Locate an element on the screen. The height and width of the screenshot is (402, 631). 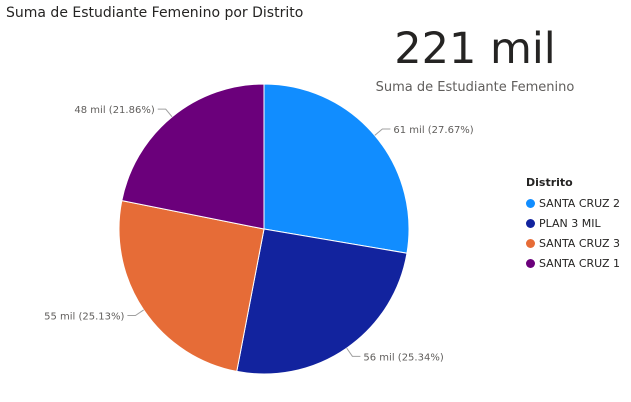
legend-item-santa-cruz-2: SANTA CRUZ 2 is located at coordinates (573, 203).